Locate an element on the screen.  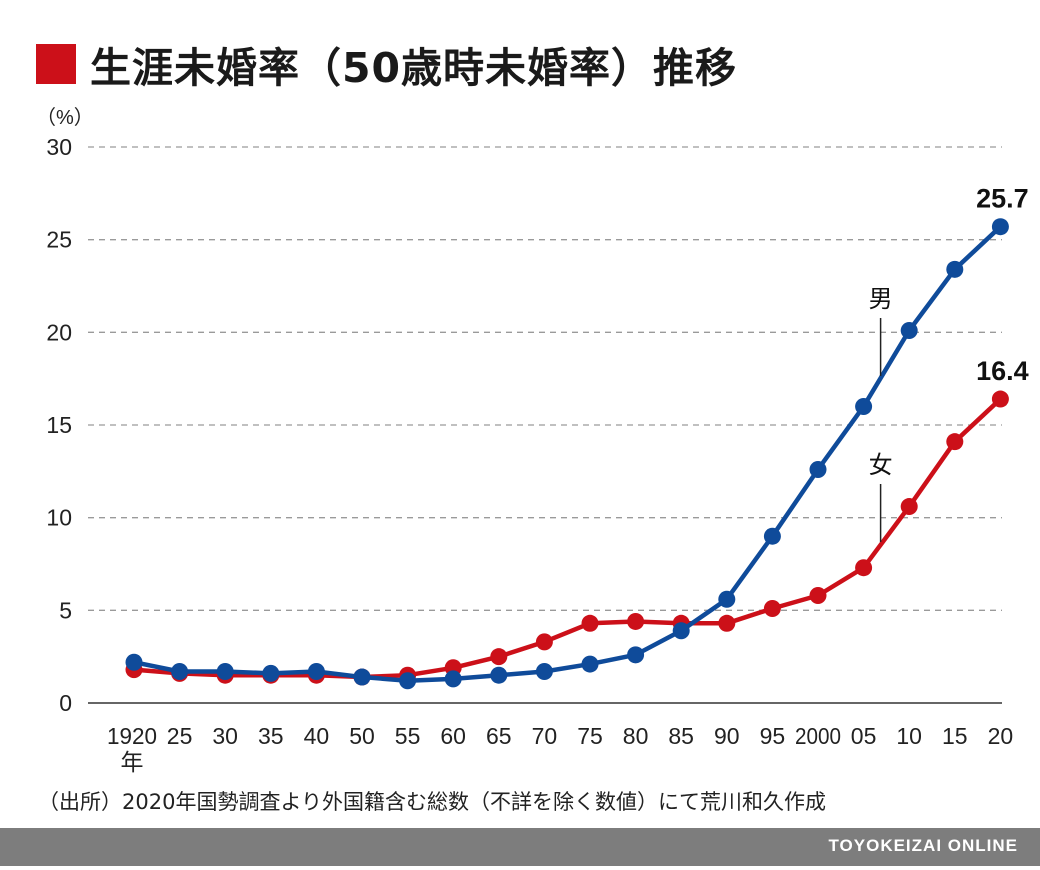
labels: 25.7 16.4 男女 is located at coordinates (949, 363).